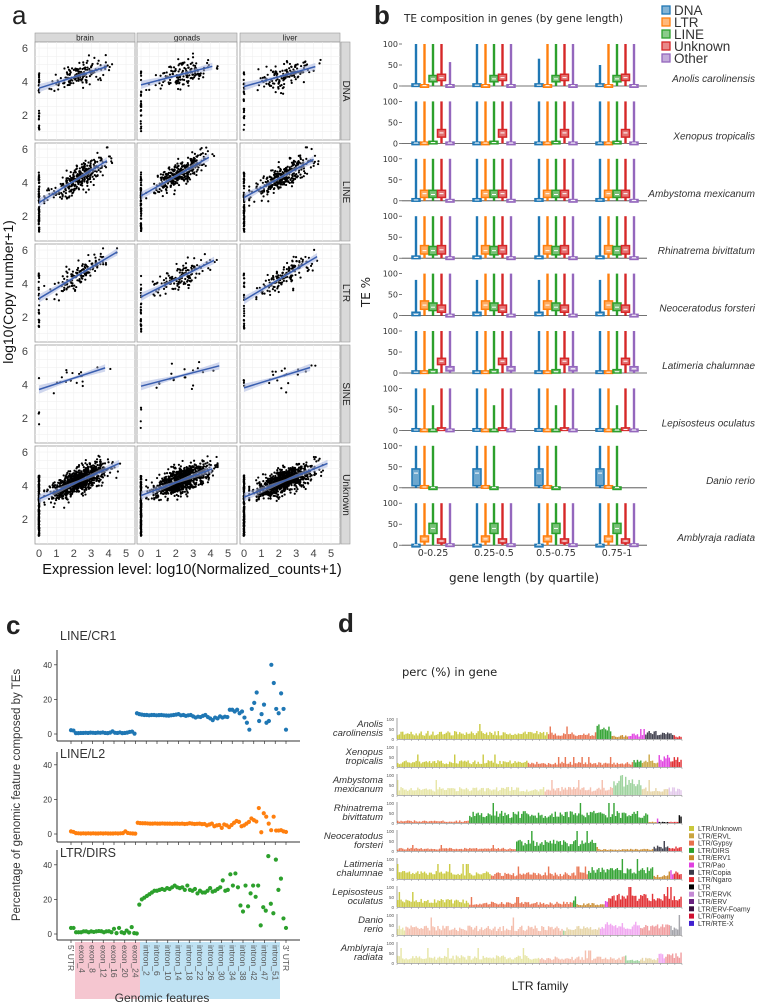 This screenshot has width=759, height=1006. I want to click on facet-label-gonads: gonads, so click(187, 38).